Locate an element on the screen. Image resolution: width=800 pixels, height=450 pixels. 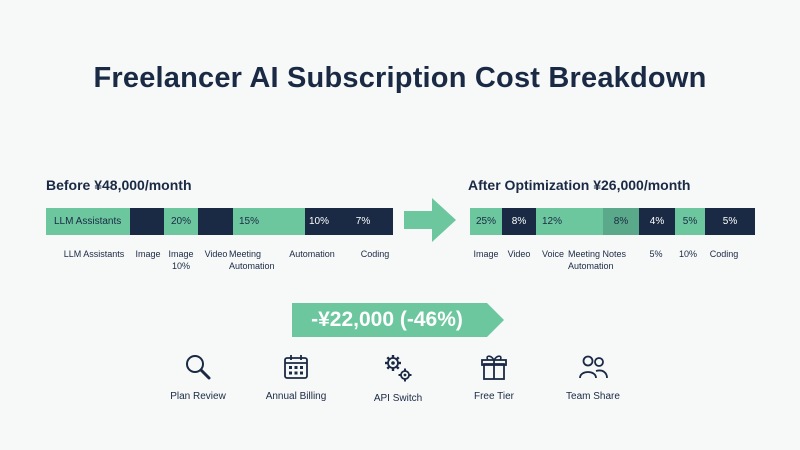
tip-plan-review: Plan Review is located at coordinates (198, 377).